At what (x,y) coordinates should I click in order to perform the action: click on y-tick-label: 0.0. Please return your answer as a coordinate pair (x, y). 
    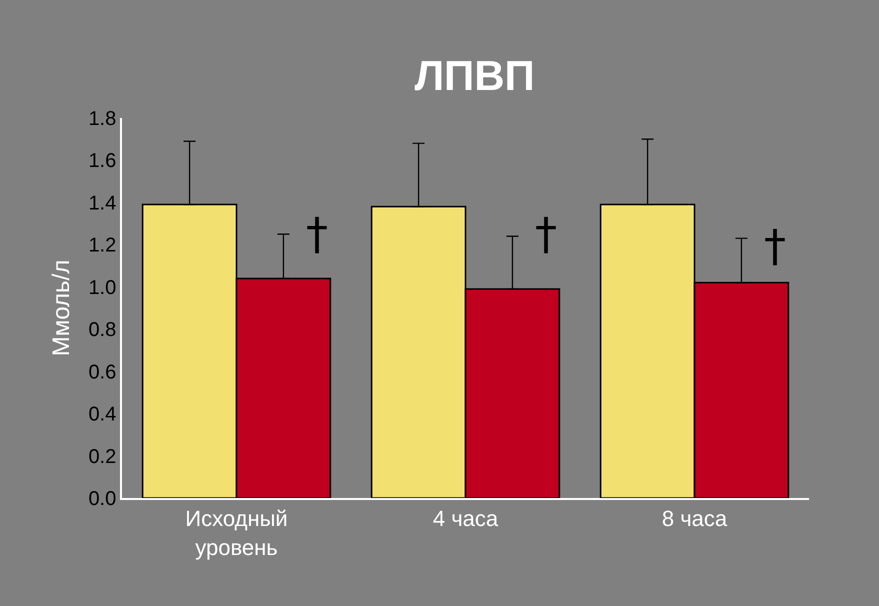
    Looking at the image, I should click on (102, 499).